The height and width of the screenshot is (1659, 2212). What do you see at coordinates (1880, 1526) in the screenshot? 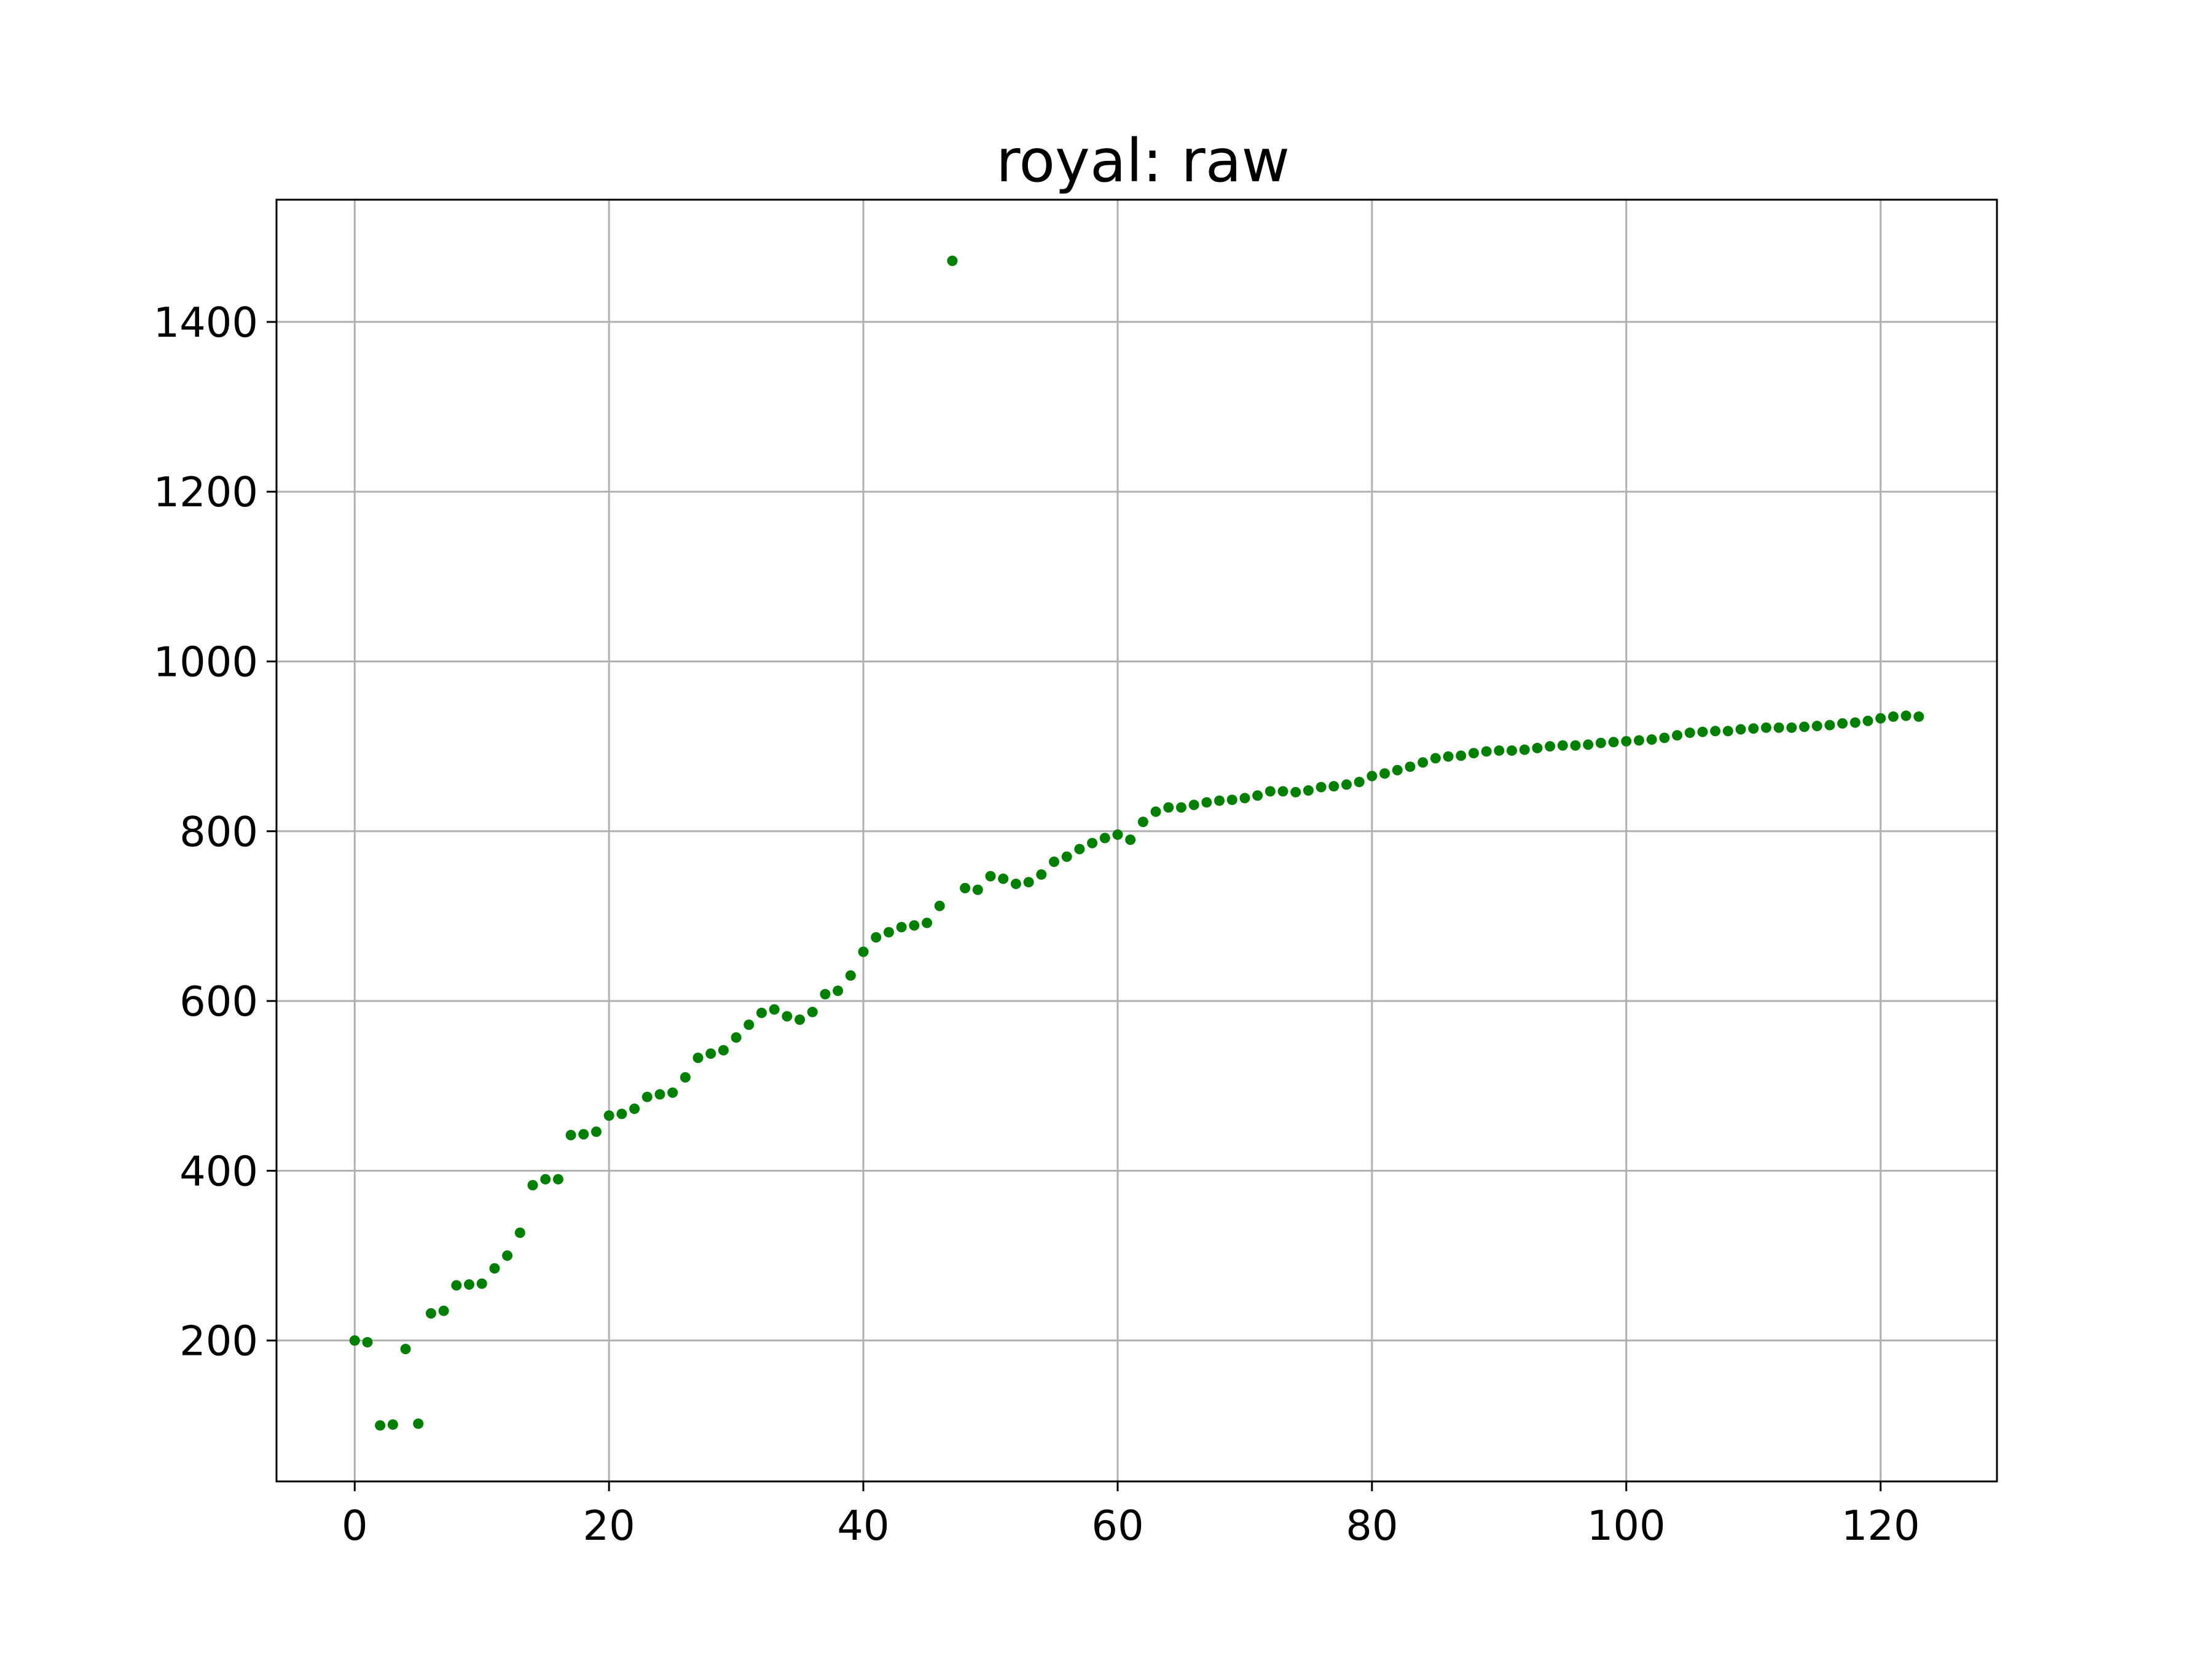
I see `x-tick-label: 120` at bounding box center [1880, 1526].